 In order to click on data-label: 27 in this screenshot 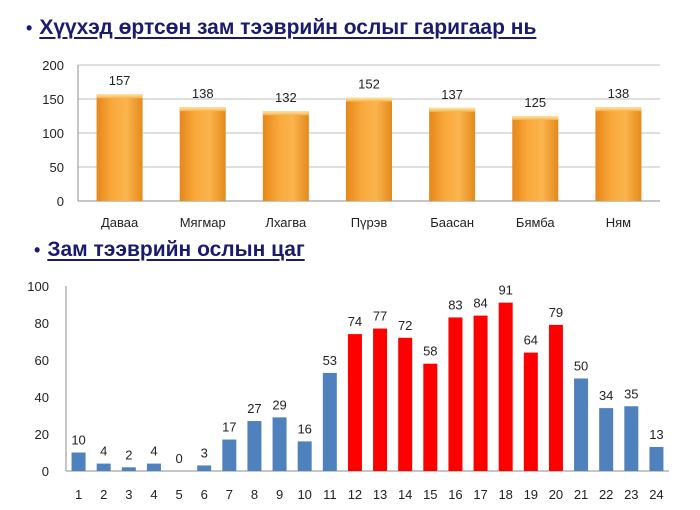, I will do `click(254, 408)`.